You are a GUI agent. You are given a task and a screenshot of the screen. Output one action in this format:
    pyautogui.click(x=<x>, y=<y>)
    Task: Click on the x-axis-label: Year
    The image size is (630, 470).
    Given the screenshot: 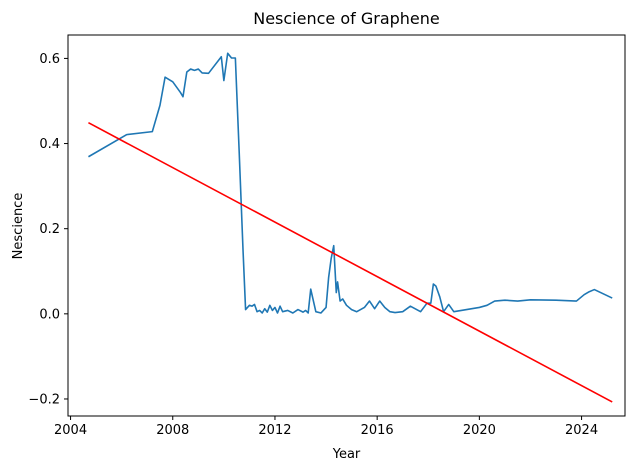 What is the action you would take?
    pyautogui.click(x=346, y=454)
    